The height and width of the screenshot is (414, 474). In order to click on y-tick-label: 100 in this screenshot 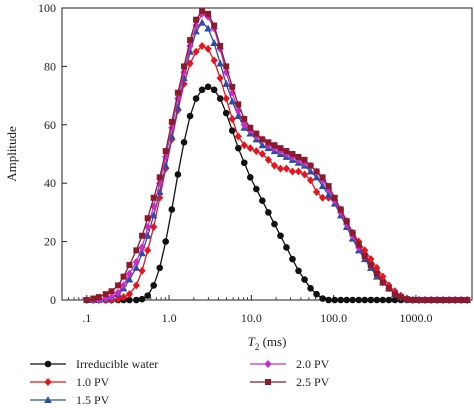, I will do `click(47, 8)`.